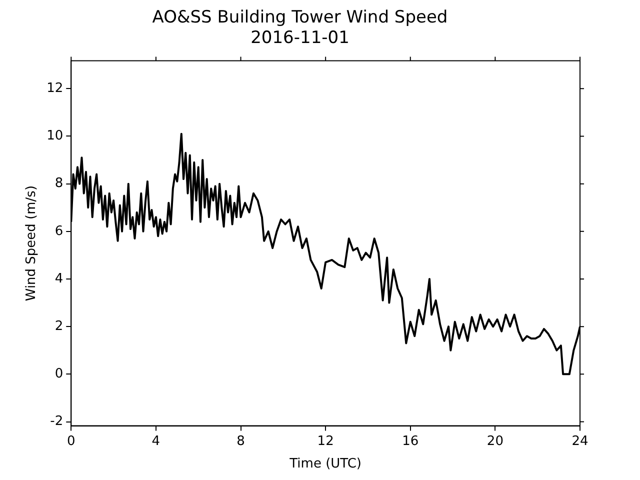  What do you see at coordinates (240, 441) in the screenshot?
I see `x-tick-label: 8` at bounding box center [240, 441].